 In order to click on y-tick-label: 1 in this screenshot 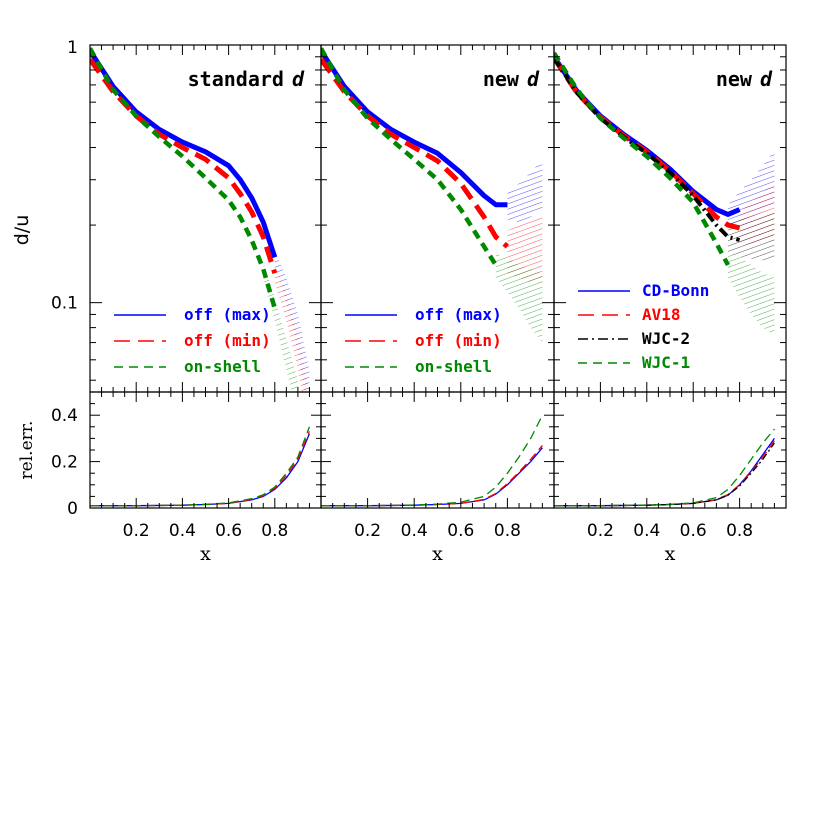, I will do `click(72, 48)`.